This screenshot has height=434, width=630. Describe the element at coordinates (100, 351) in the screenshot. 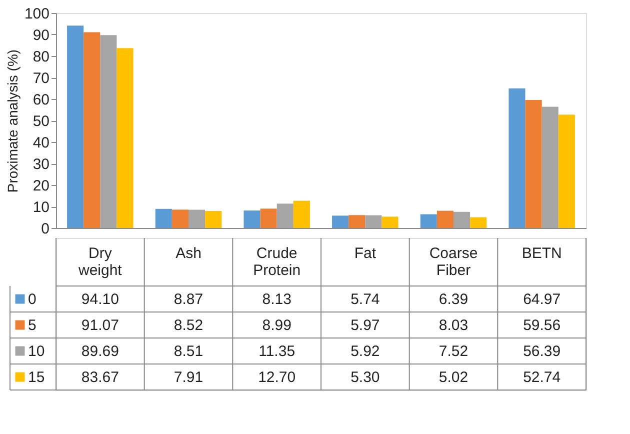

I see `data-label: 89.69` at that location.